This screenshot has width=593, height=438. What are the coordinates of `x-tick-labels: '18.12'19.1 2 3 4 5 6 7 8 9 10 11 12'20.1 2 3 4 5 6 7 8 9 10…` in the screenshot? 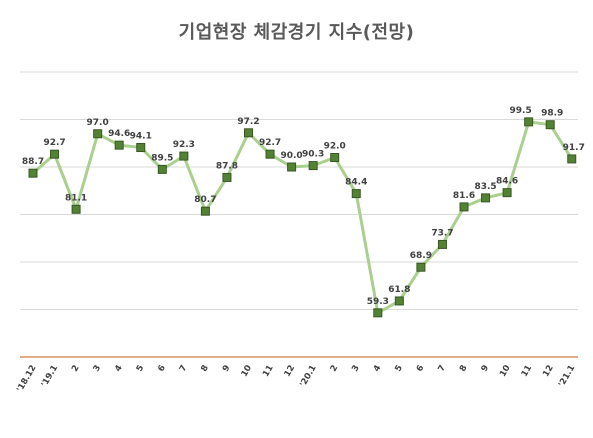 It's located at (296, 378).